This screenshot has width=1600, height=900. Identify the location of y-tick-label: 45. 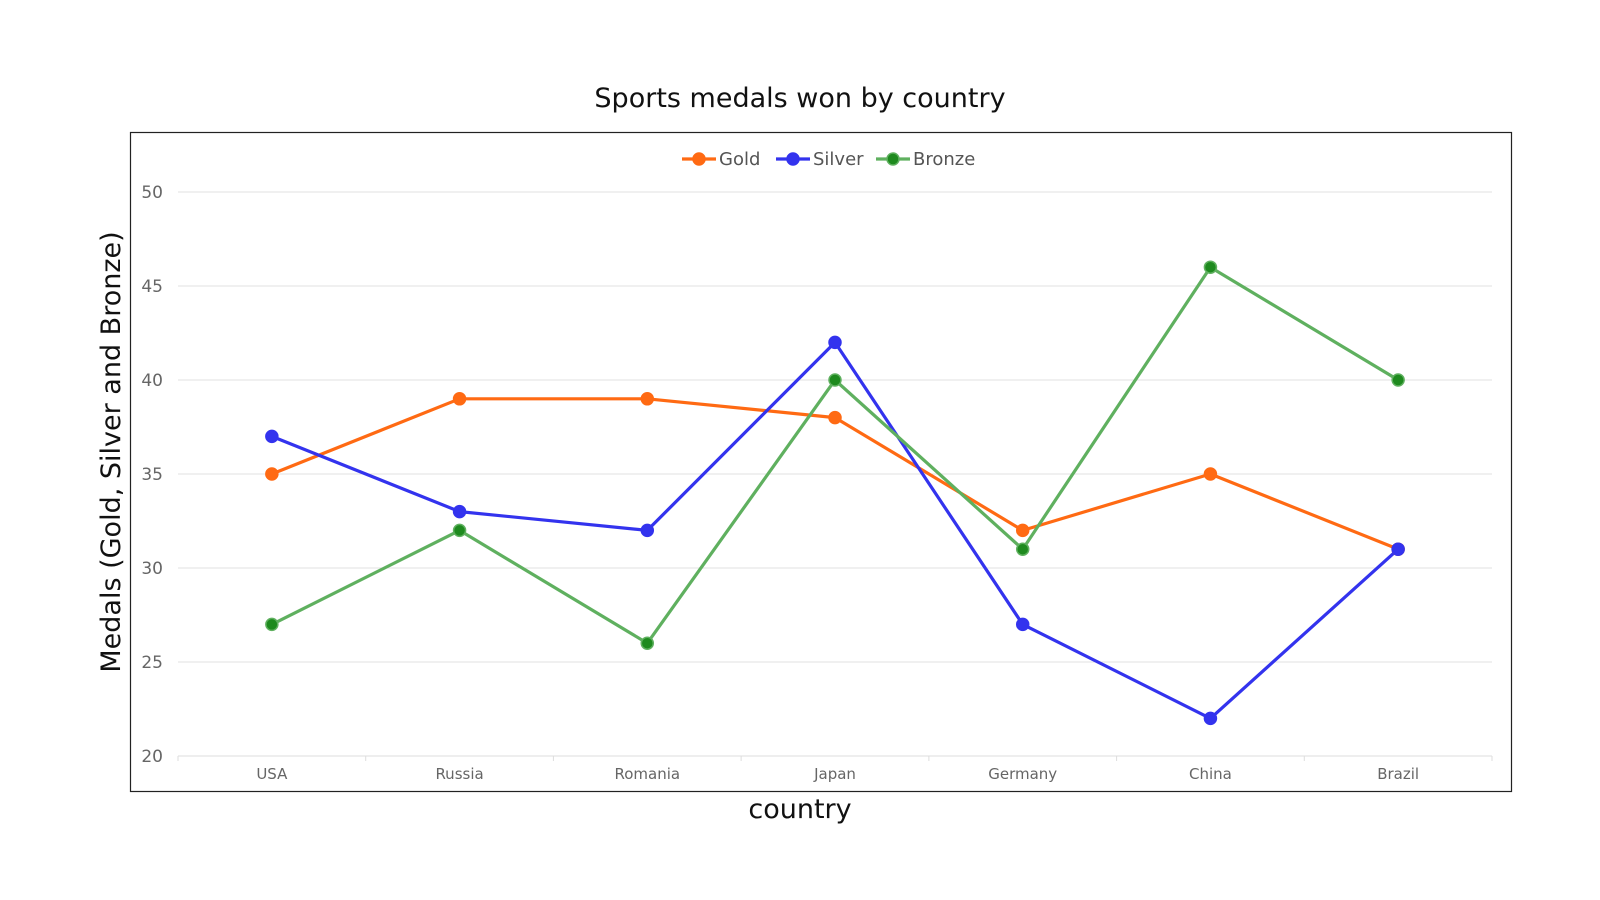
(152, 287).